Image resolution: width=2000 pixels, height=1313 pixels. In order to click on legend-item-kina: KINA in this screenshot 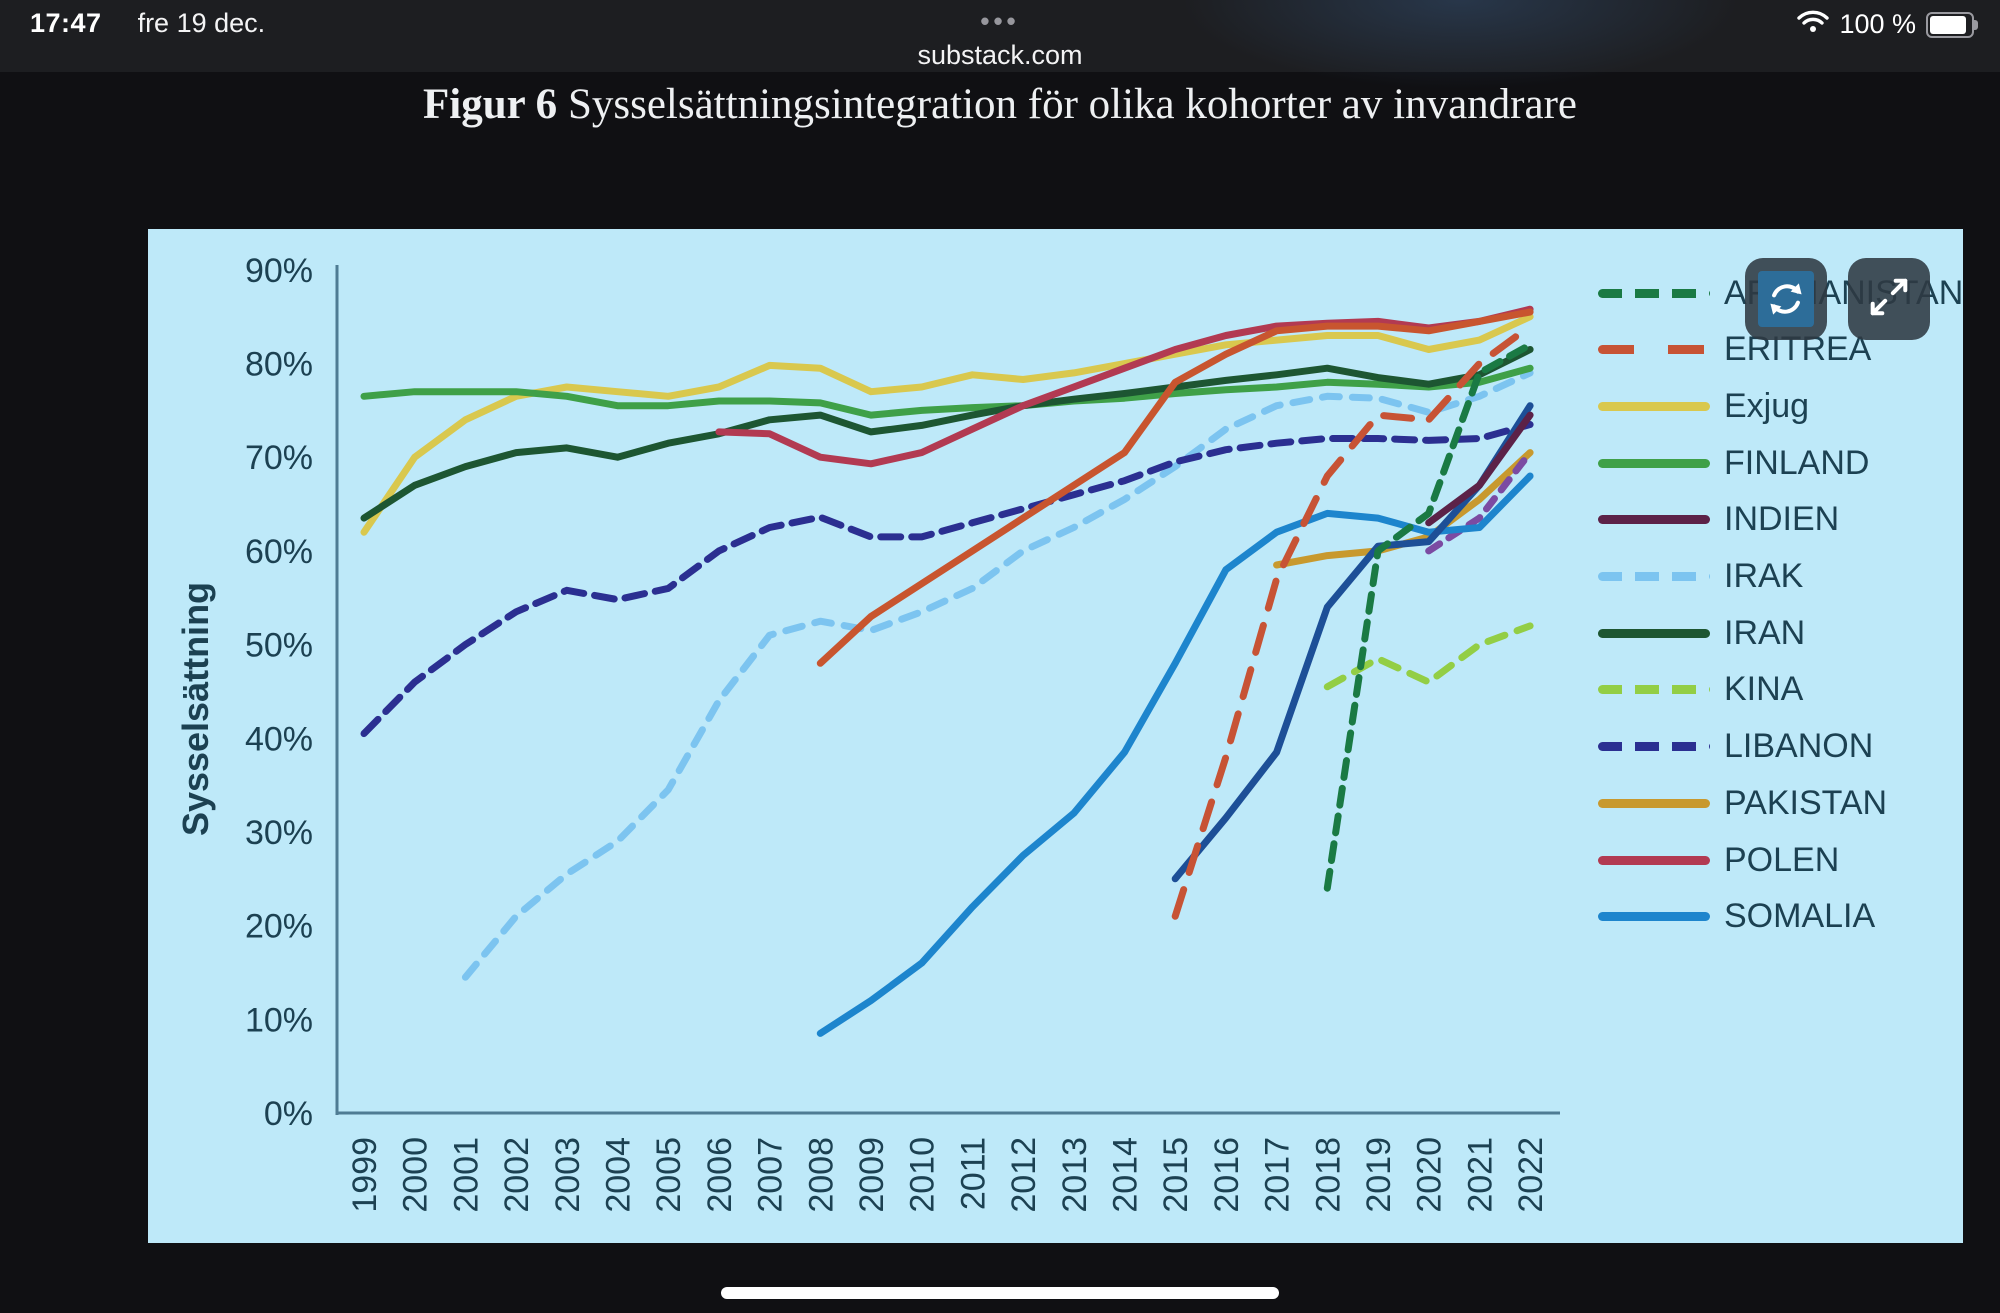, I will do `click(1700, 690)`.